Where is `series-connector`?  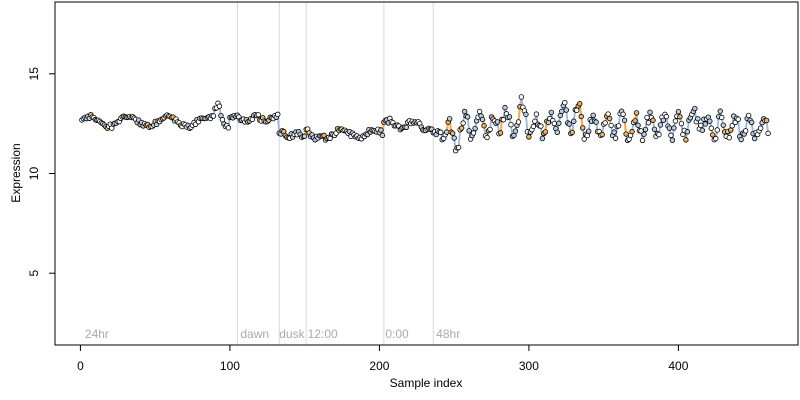
series-connector is located at coordinates (527, 123).